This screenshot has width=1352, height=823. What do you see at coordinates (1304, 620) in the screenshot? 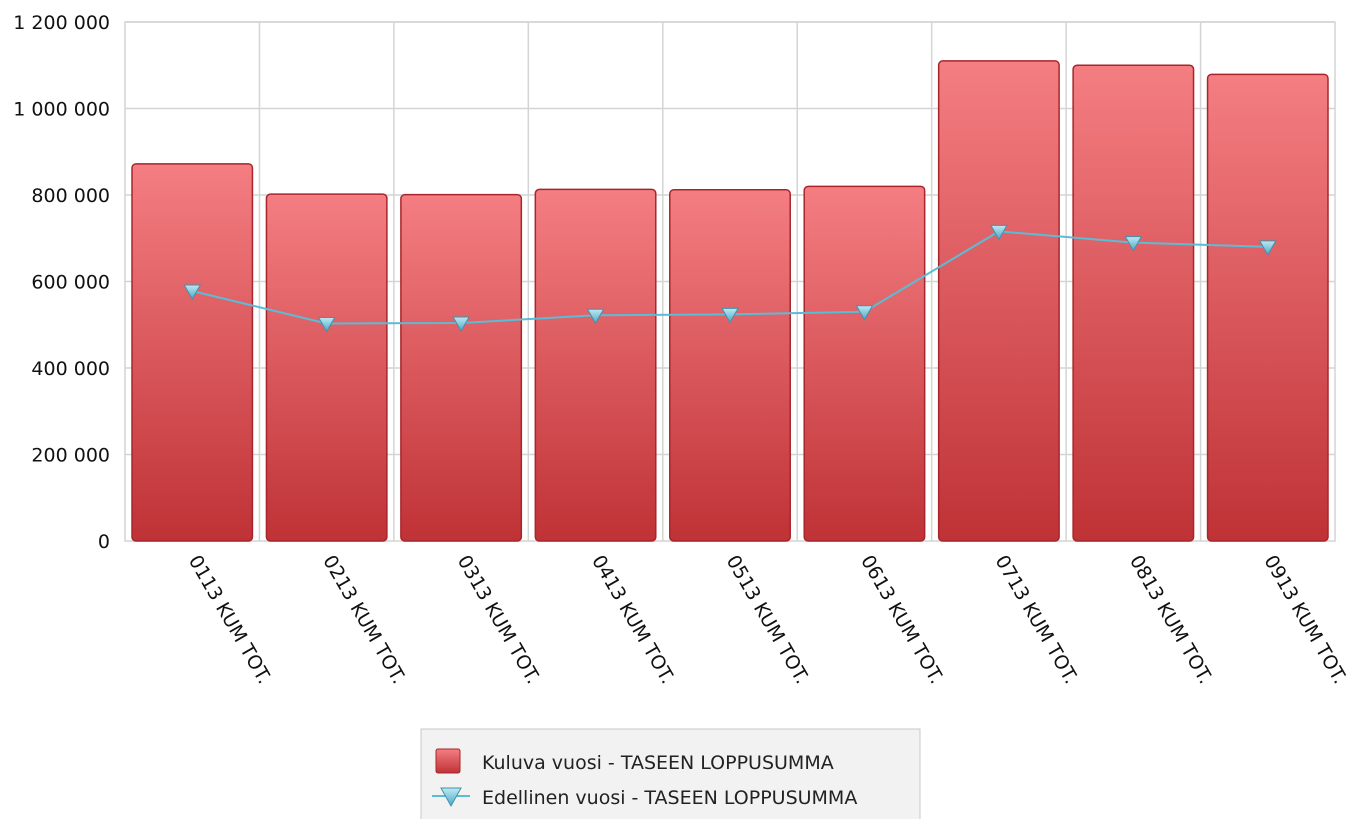
I see `x-tick-label: 0913 KUM TOT.` at bounding box center [1304, 620].